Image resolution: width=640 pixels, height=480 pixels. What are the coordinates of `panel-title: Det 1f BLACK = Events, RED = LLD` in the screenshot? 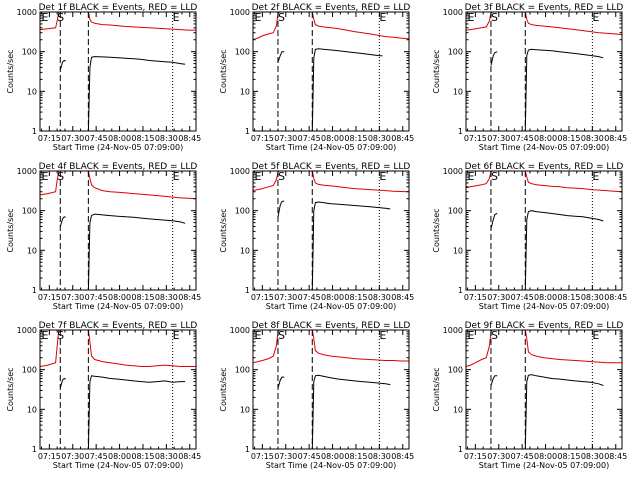 It's located at (118, 8).